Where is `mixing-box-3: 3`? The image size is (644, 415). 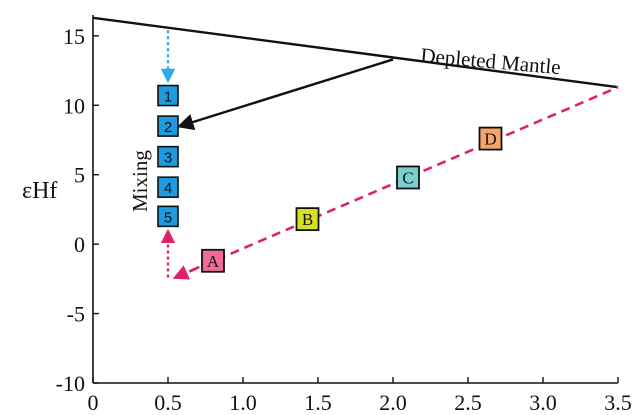 mixing-box-3: 3 is located at coordinates (168, 156).